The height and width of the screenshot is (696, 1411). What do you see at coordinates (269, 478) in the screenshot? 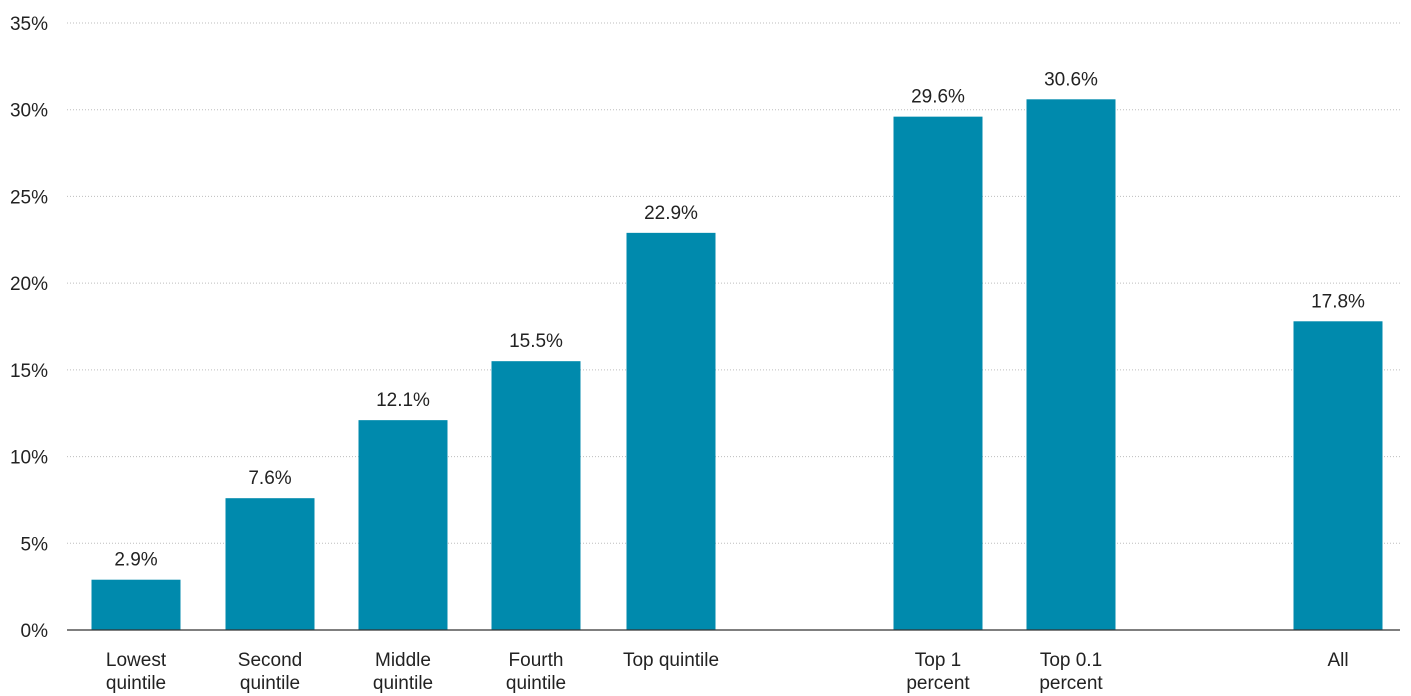
I see `data-label: 7.6%` at bounding box center [269, 478].